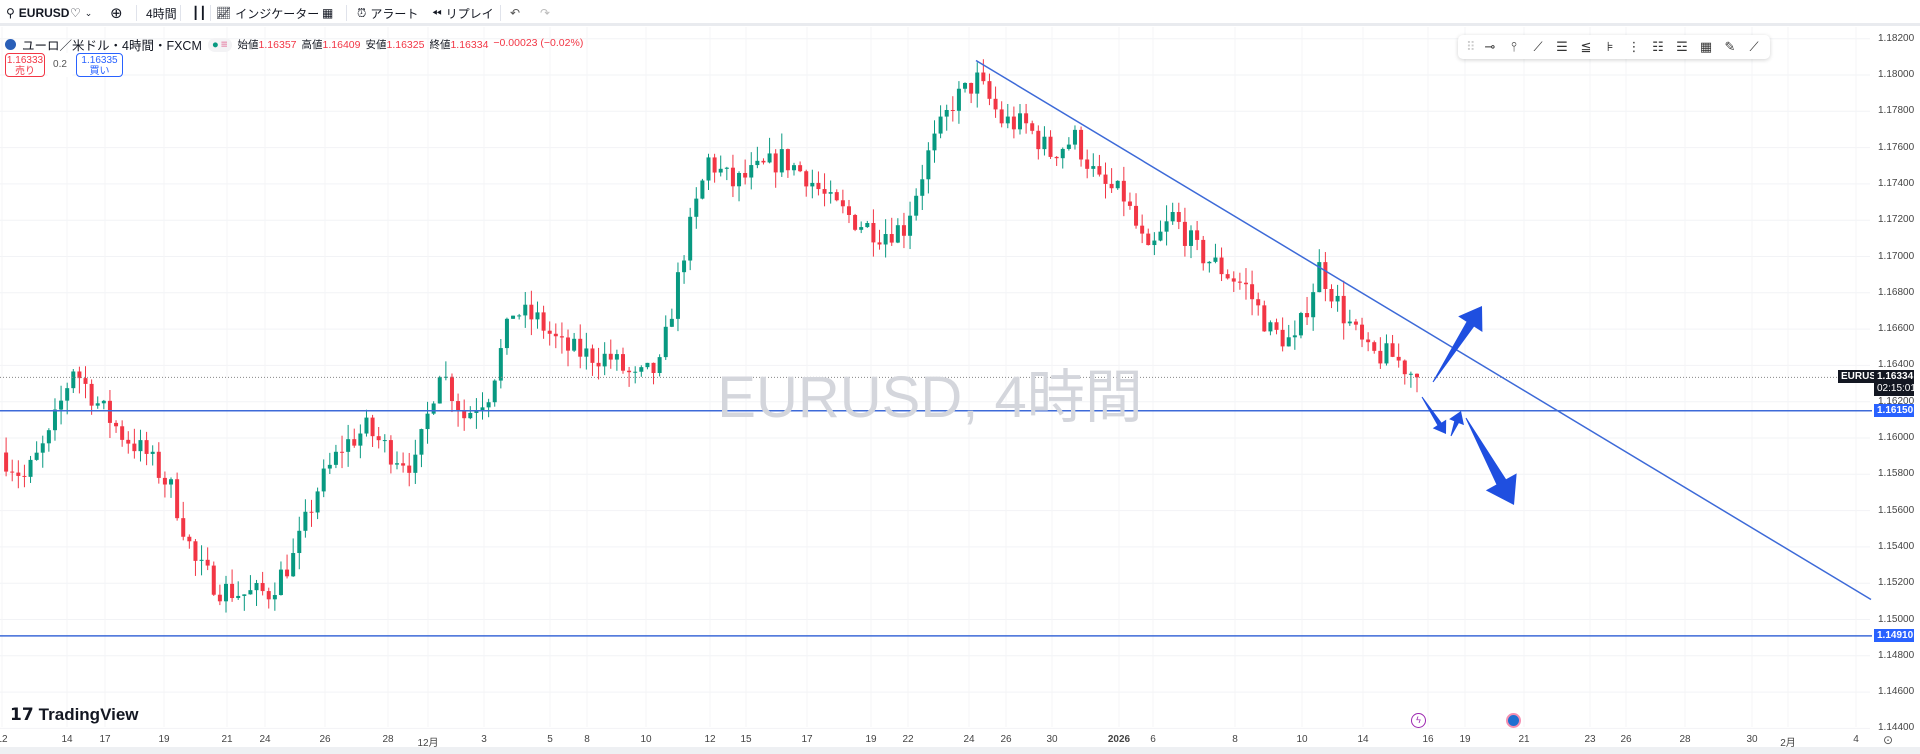 Image resolution: width=1920 pixels, height=754 pixels. What do you see at coordinates (1457, 344) in the screenshot?
I see `up-arrow-annotation` at bounding box center [1457, 344].